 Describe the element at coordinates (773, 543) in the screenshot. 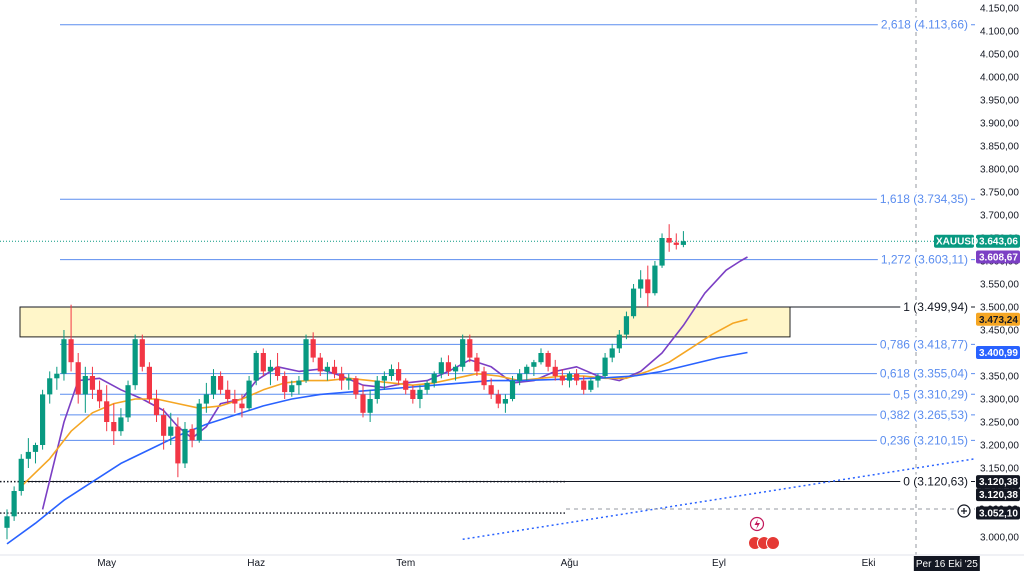

I see `us-flag-icon` at that location.